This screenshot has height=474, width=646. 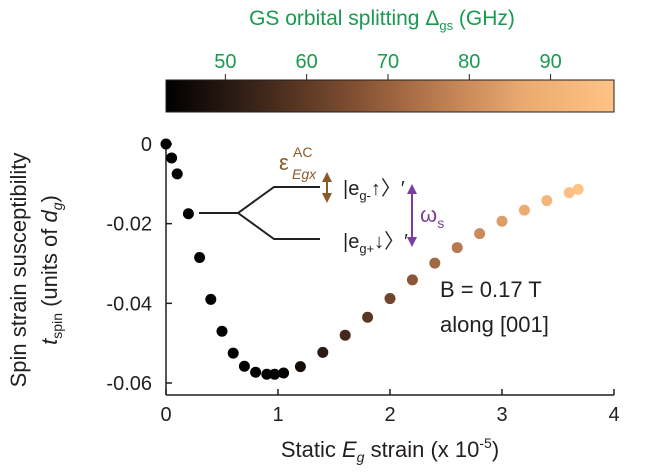 I want to click on level-lower-line, so click(x=278, y=226).